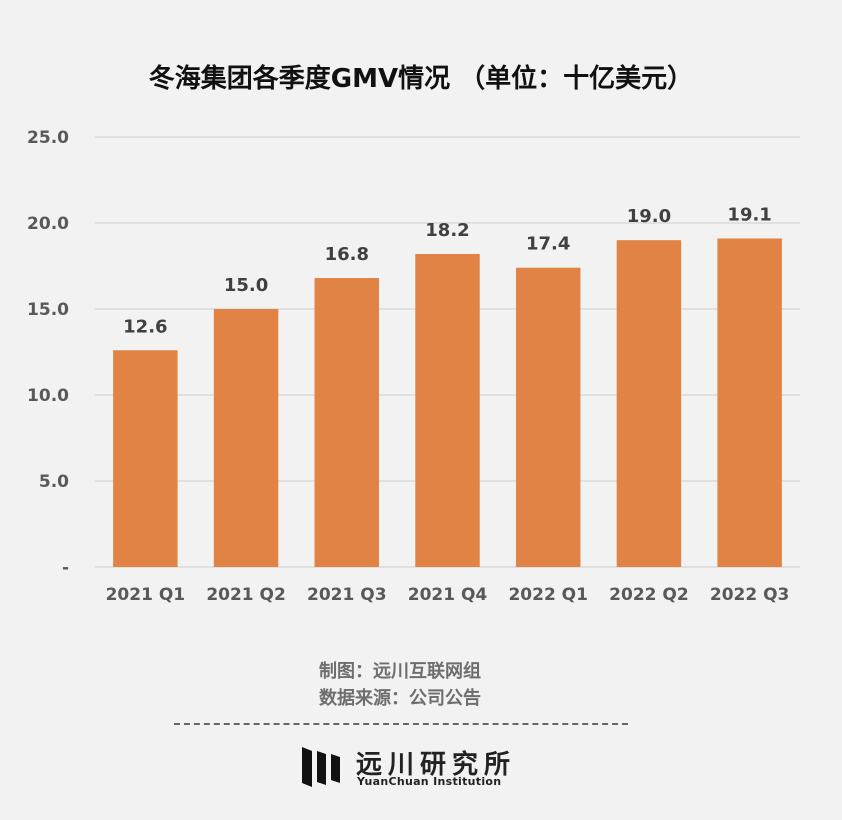 The image size is (842, 820). I want to click on chart-title: 冬海集团各季度GMV情况 （单位：十亿美元）, so click(421, 79).